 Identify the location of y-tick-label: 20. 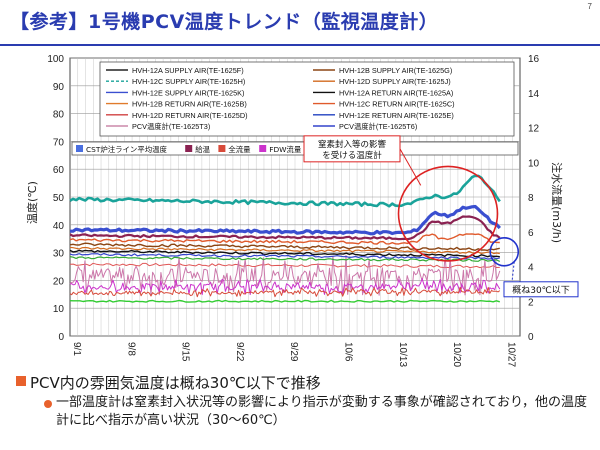
(59, 281).